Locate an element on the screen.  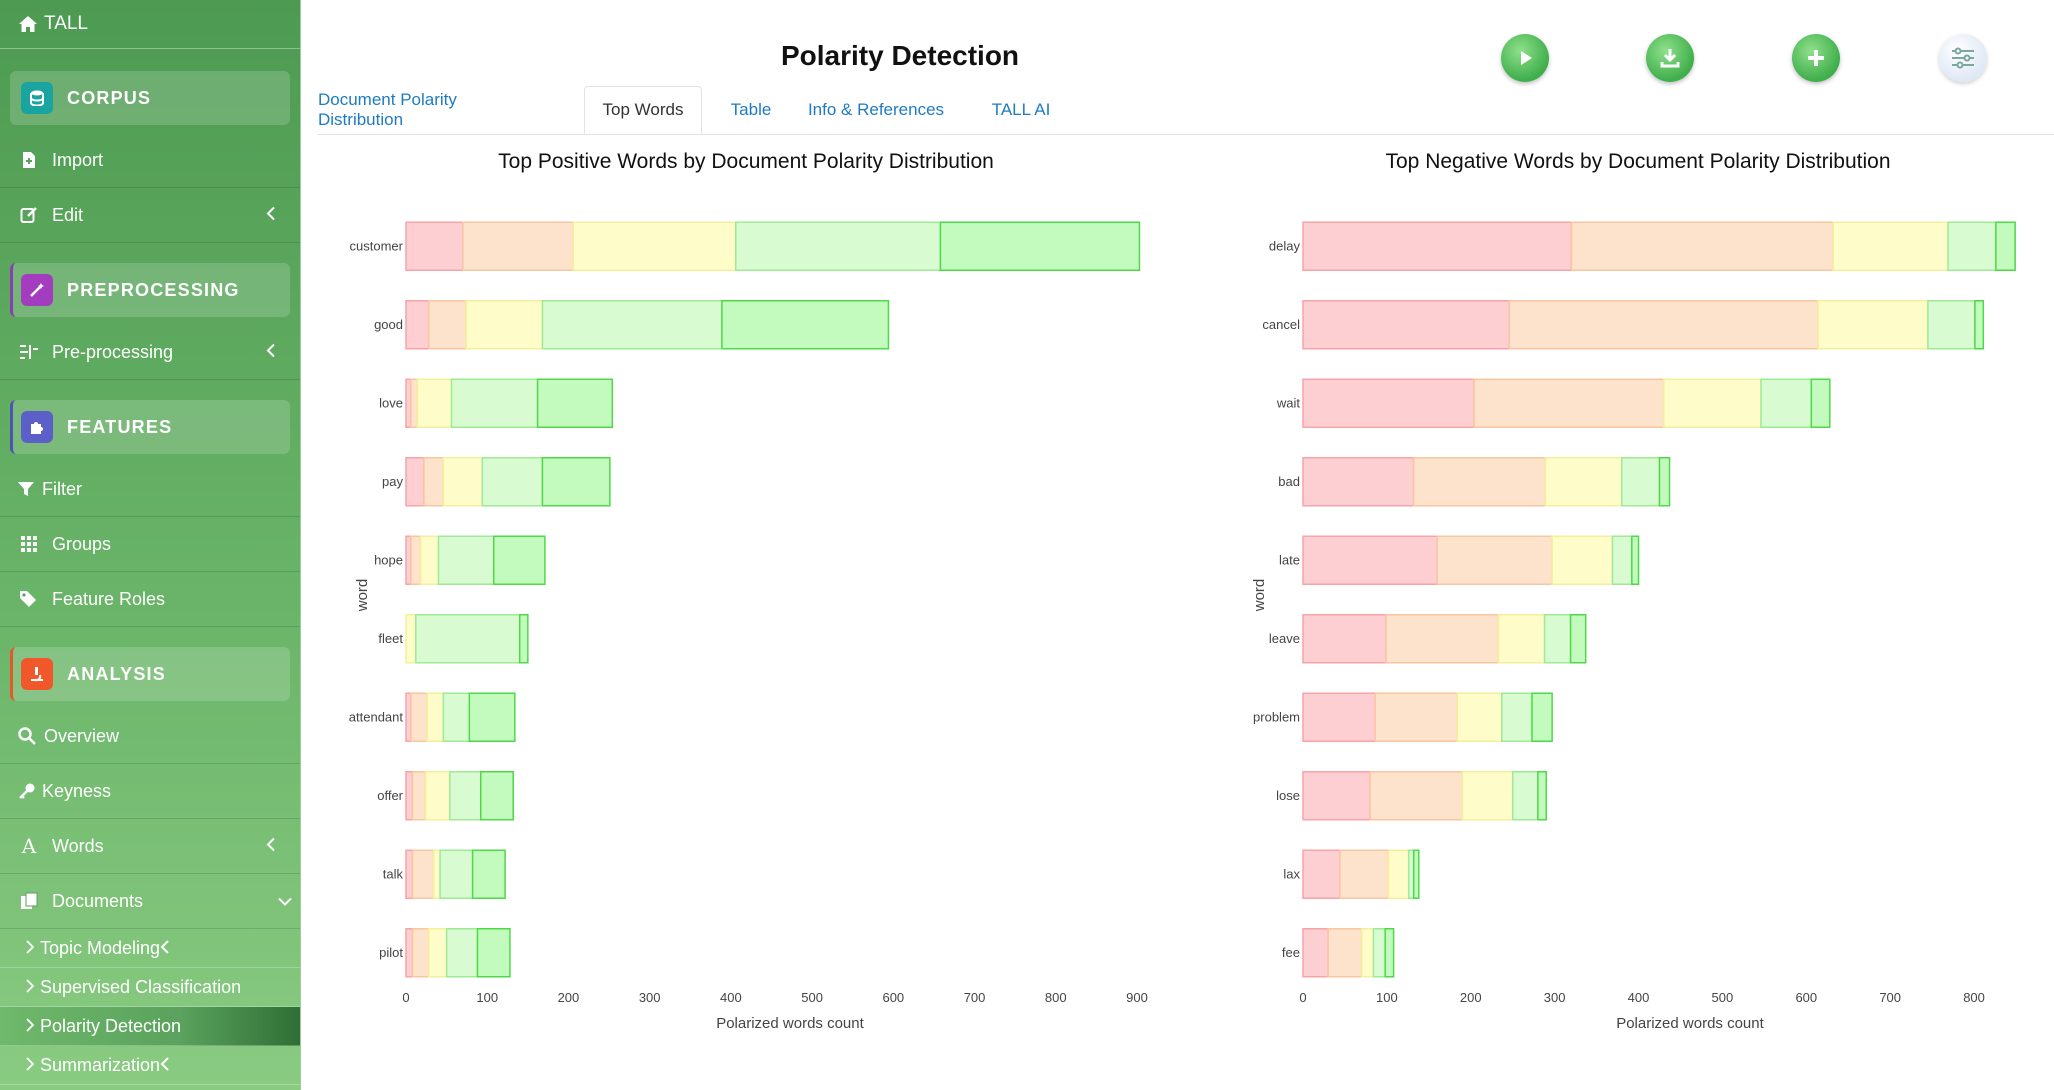
sidebar-item-documents: Documents is located at coordinates (150, 901).